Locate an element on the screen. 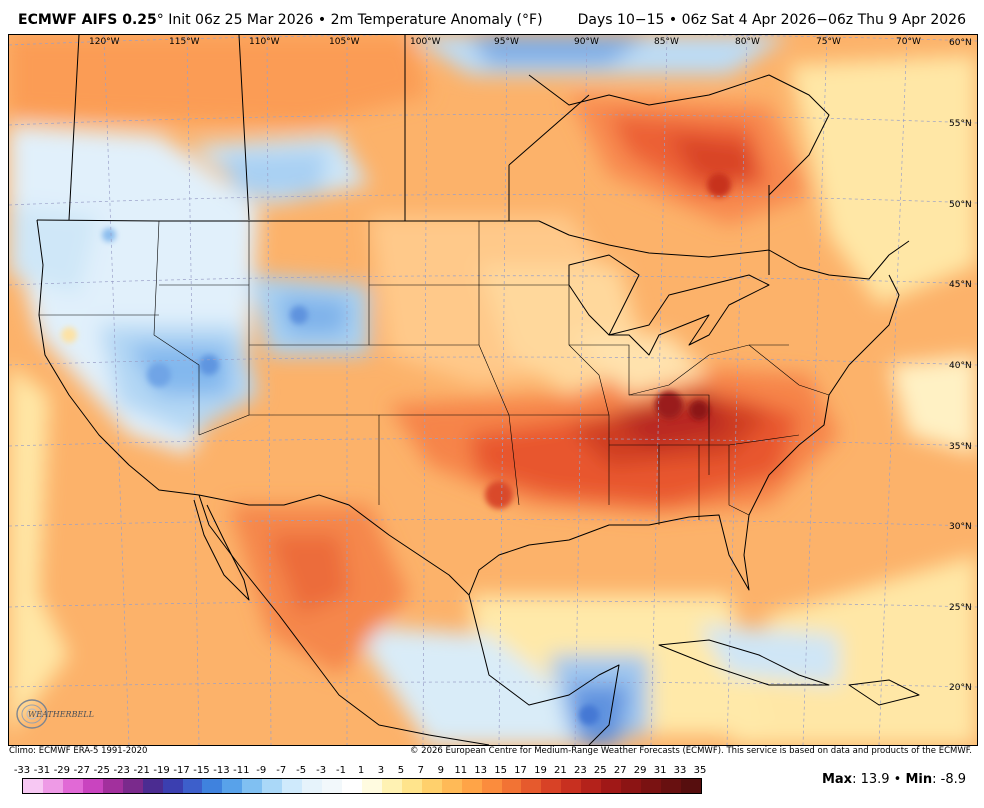 The height and width of the screenshot is (808, 984). model-name: ECMWF AIFS 0.25 is located at coordinates (87, 20).